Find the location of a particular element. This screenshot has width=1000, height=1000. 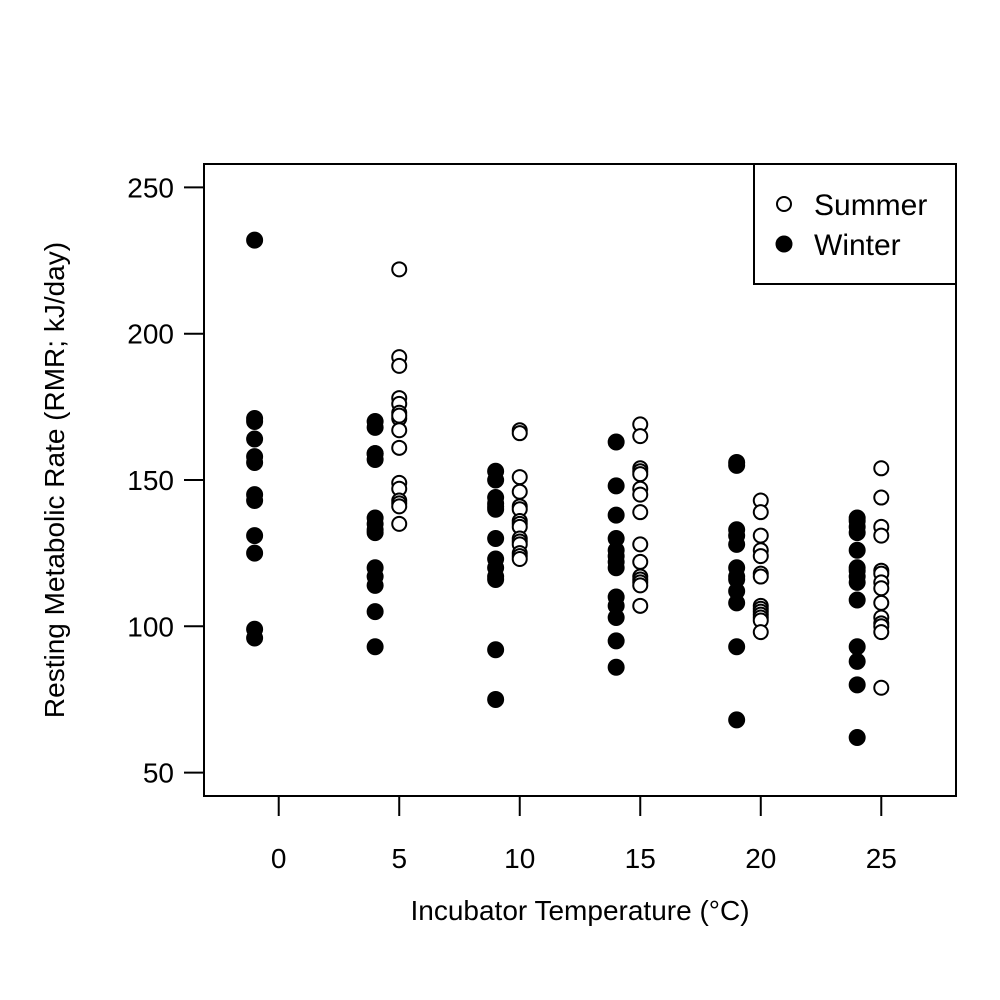

x-tick-label: 0 is located at coordinates (279, 858).